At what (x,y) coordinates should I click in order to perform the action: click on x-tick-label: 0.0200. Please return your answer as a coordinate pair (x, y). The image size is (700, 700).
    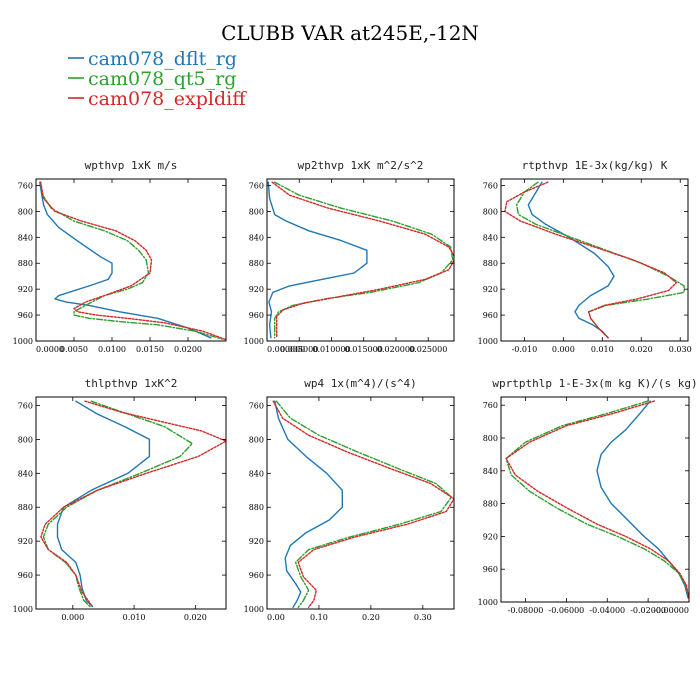
    Looking at the image, I should click on (188, 349).